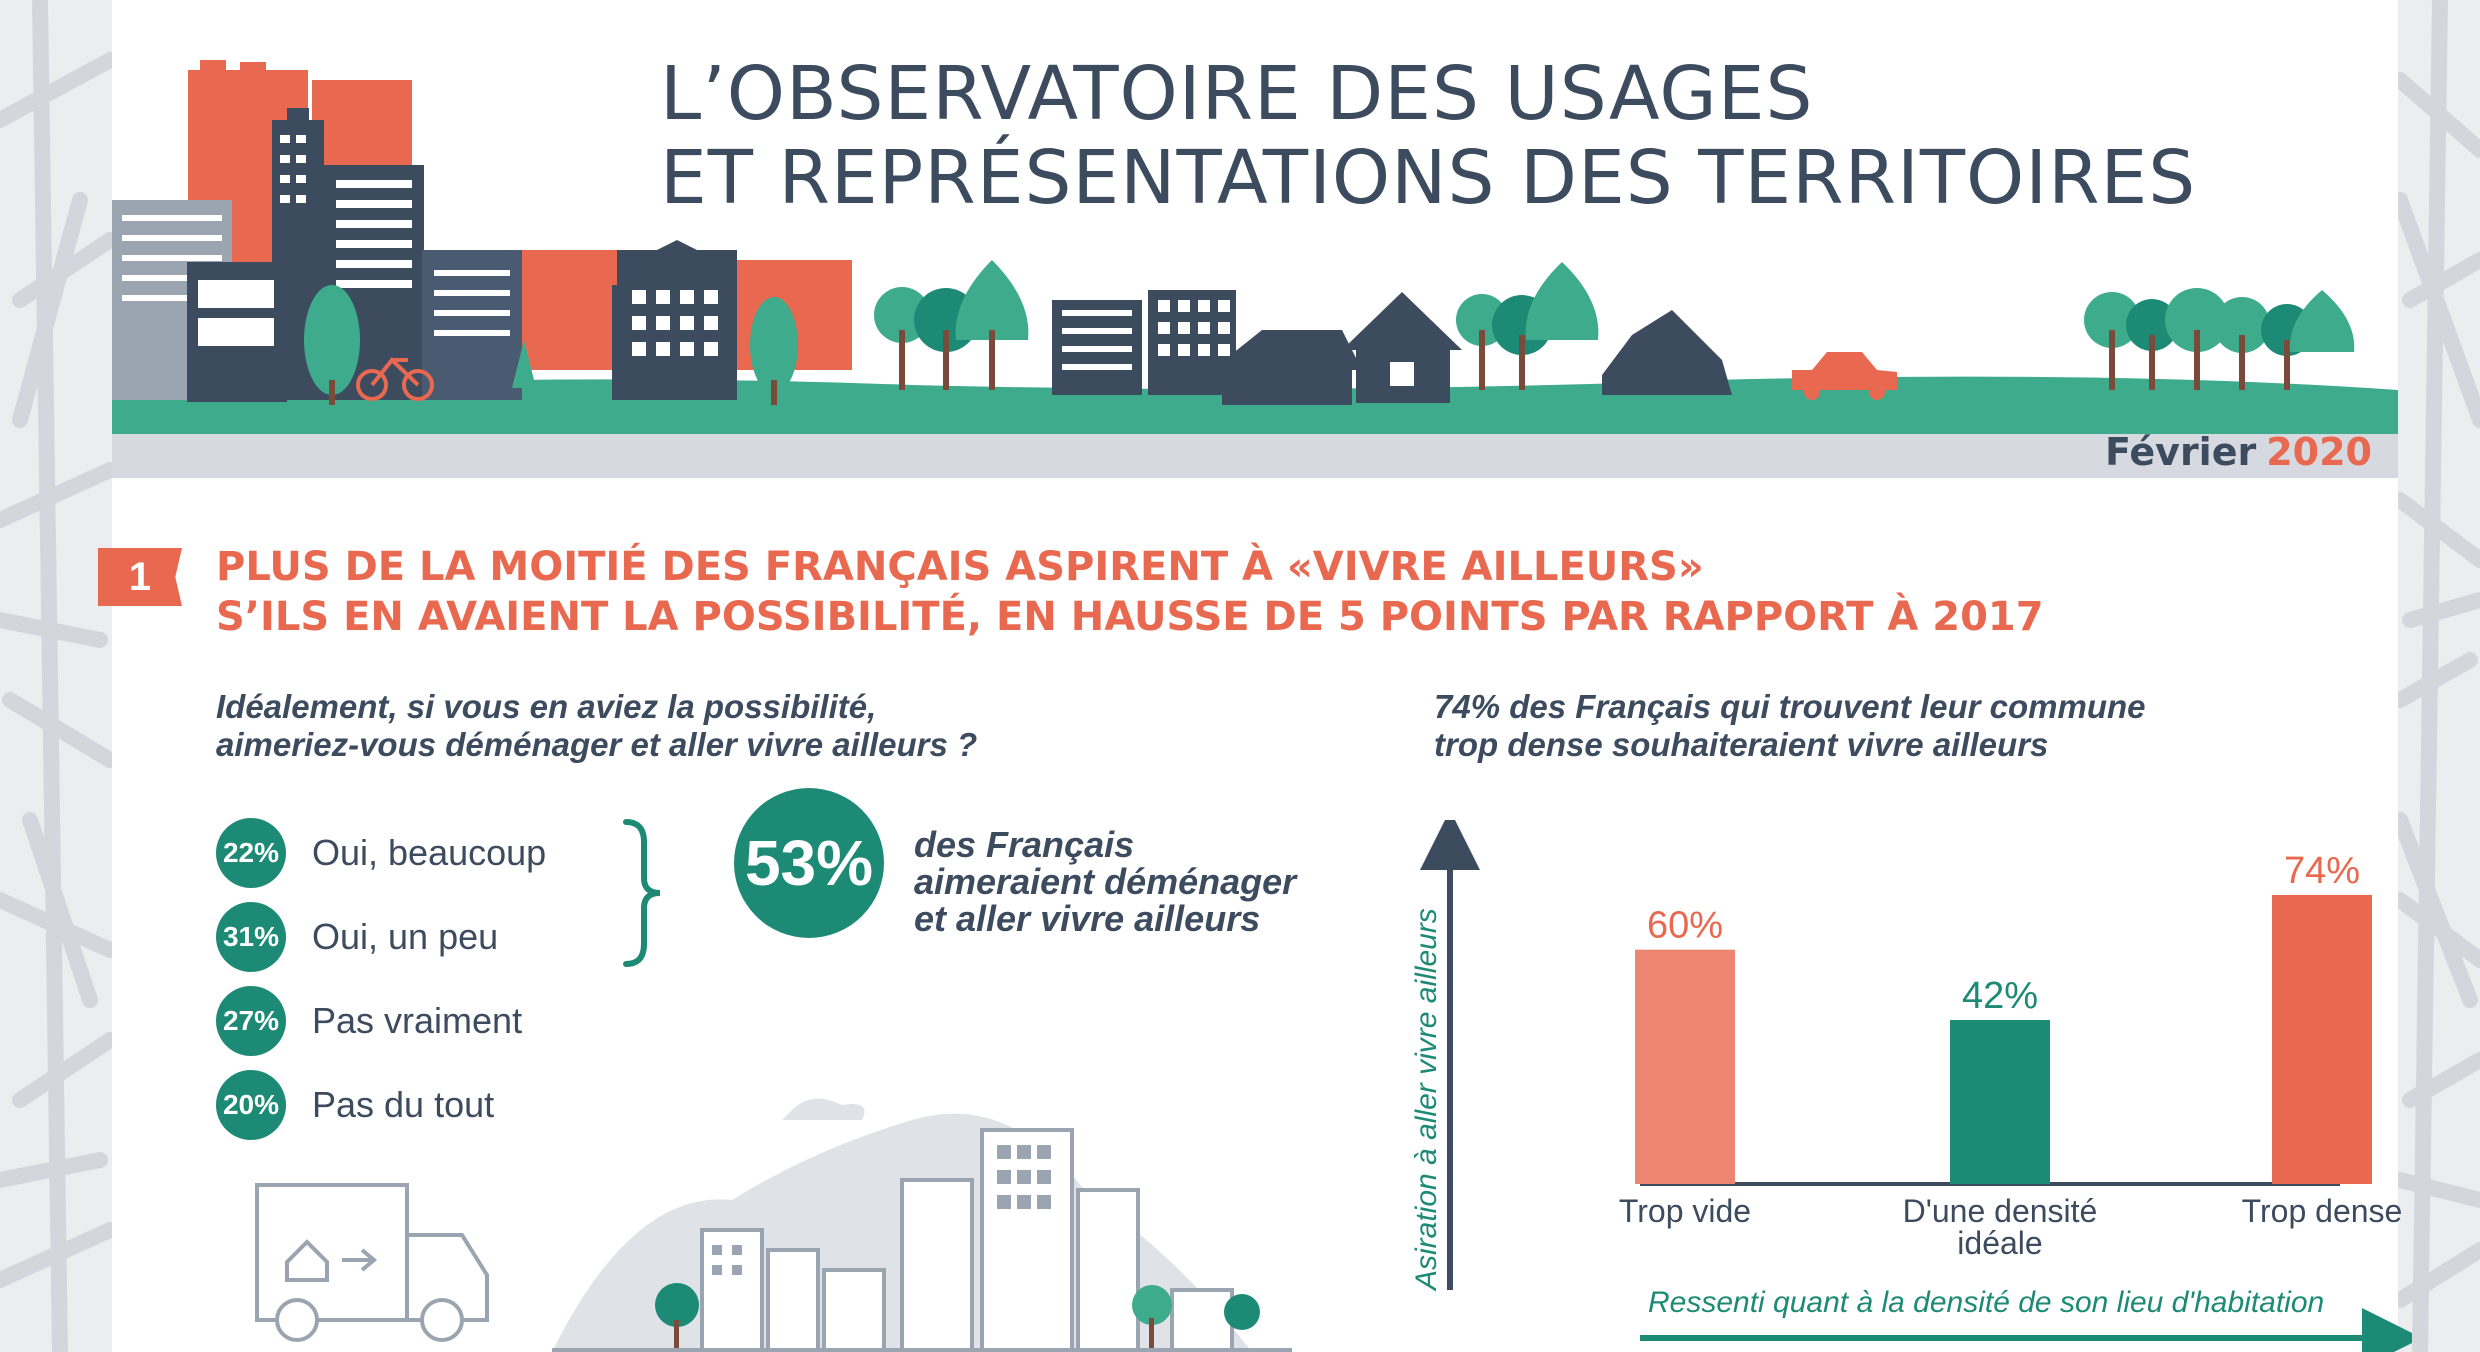 Image resolution: width=2480 pixels, height=1352 pixels. Describe the element at coordinates (251, 1105) in the screenshot. I see `answer-percent-badge: 20%` at that location.